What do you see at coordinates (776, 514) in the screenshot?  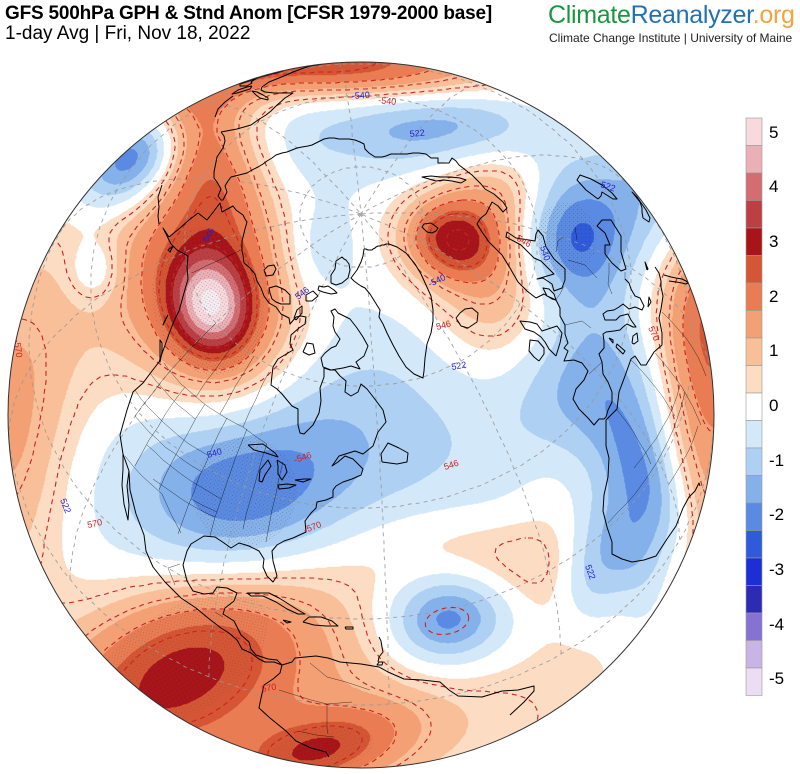 I see `svg-text: -2` at bounding box center [776, 514].